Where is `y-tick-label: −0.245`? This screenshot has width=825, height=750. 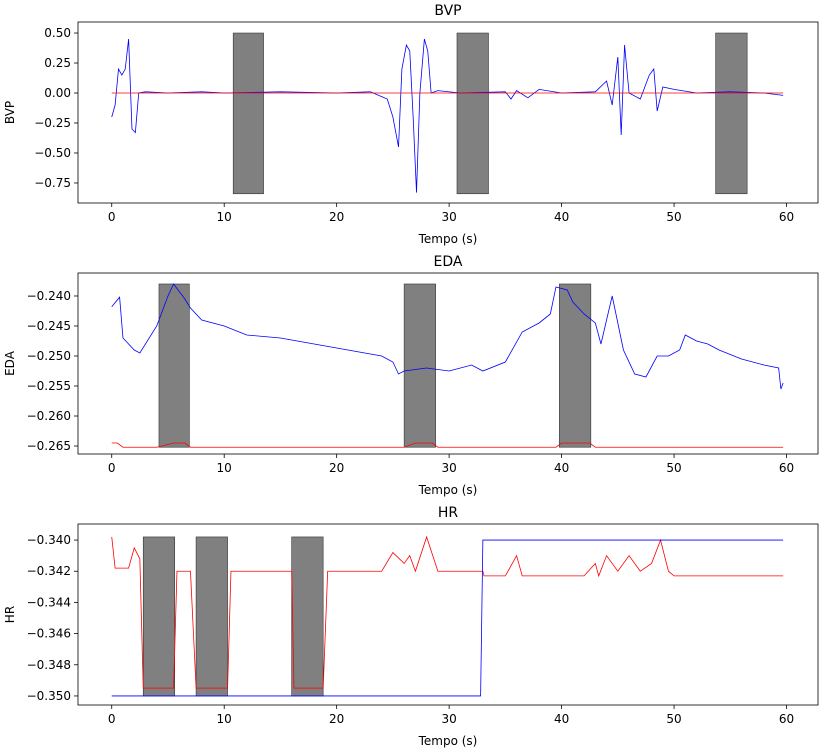
y-tick-label: −0.245 is located at coordinates (49, 326).